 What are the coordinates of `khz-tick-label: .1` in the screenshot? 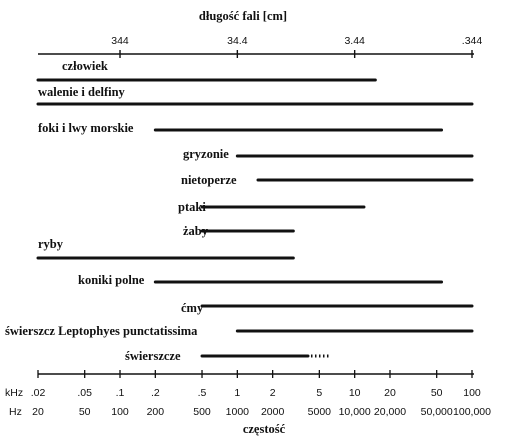 It's located at (120, 393).